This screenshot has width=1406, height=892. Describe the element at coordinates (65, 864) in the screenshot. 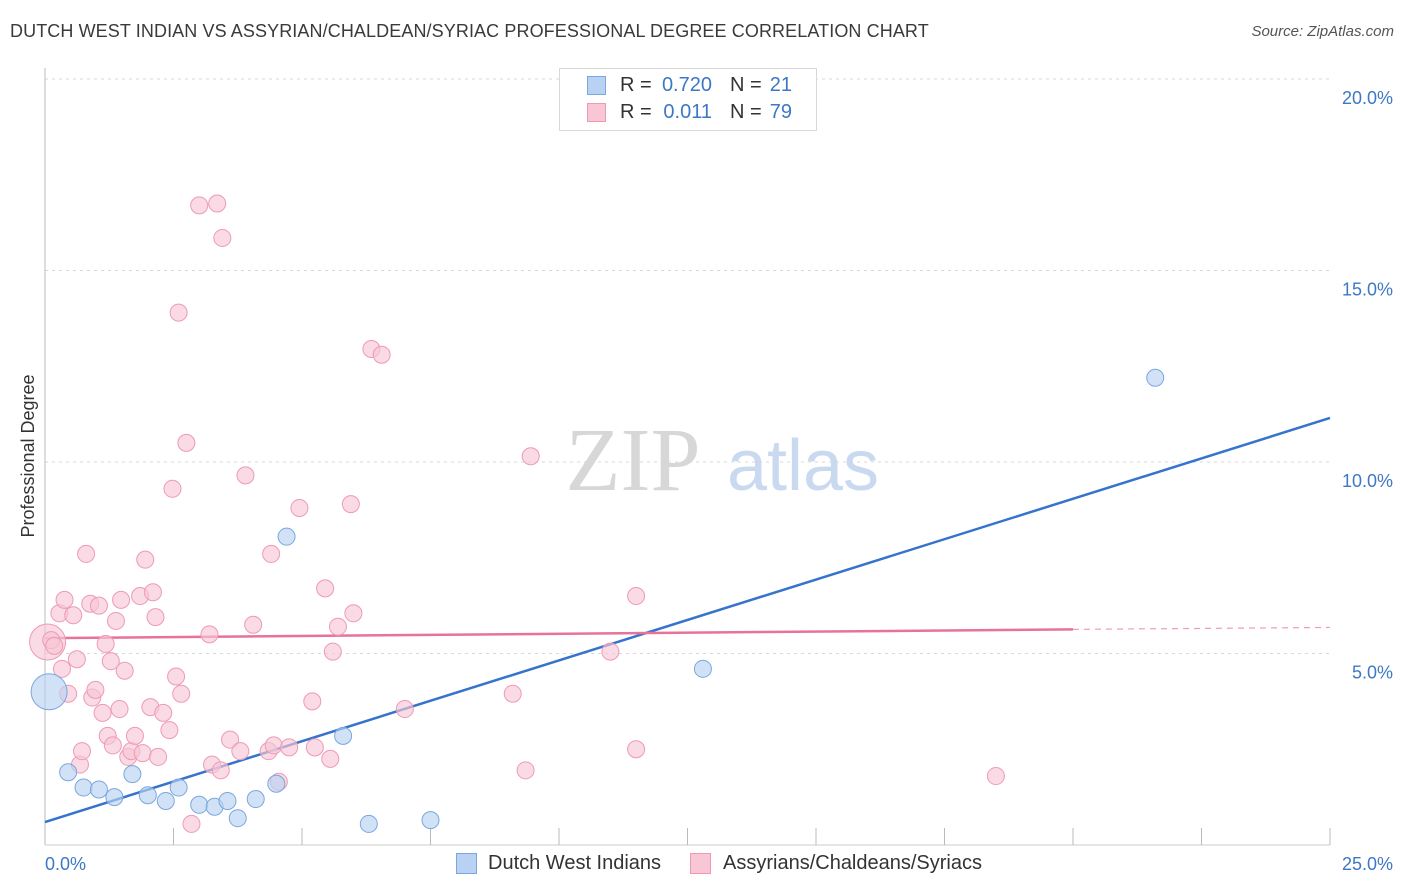

I see `x-tick-label: 0.0%` at that location.